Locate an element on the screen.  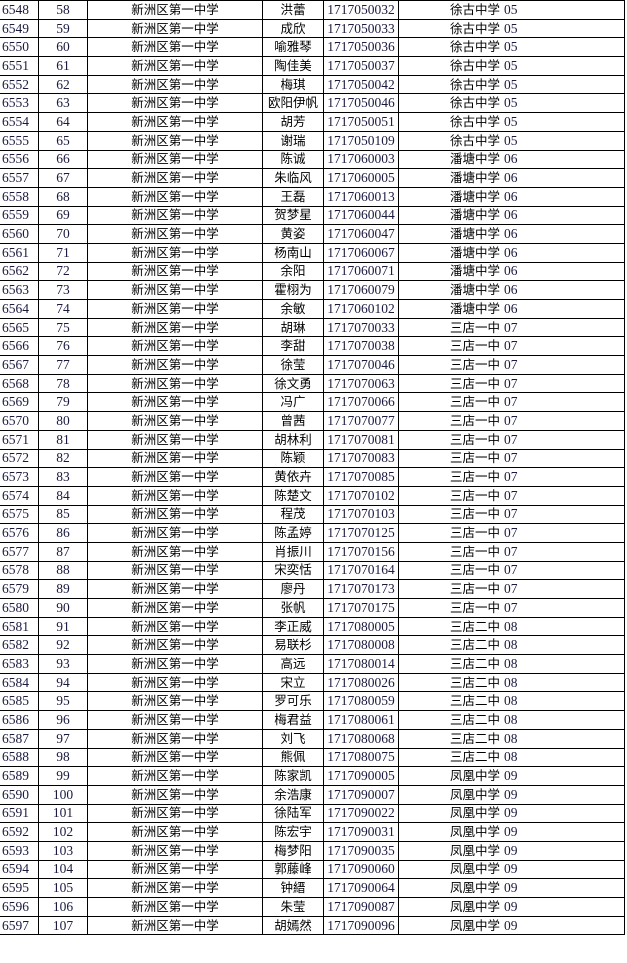
student-name: 徐莹 is located at coordinates (293, 365).